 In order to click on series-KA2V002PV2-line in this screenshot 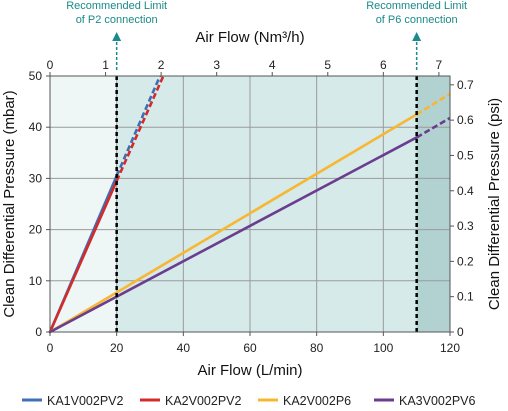, I will do `click(83, 256)`.